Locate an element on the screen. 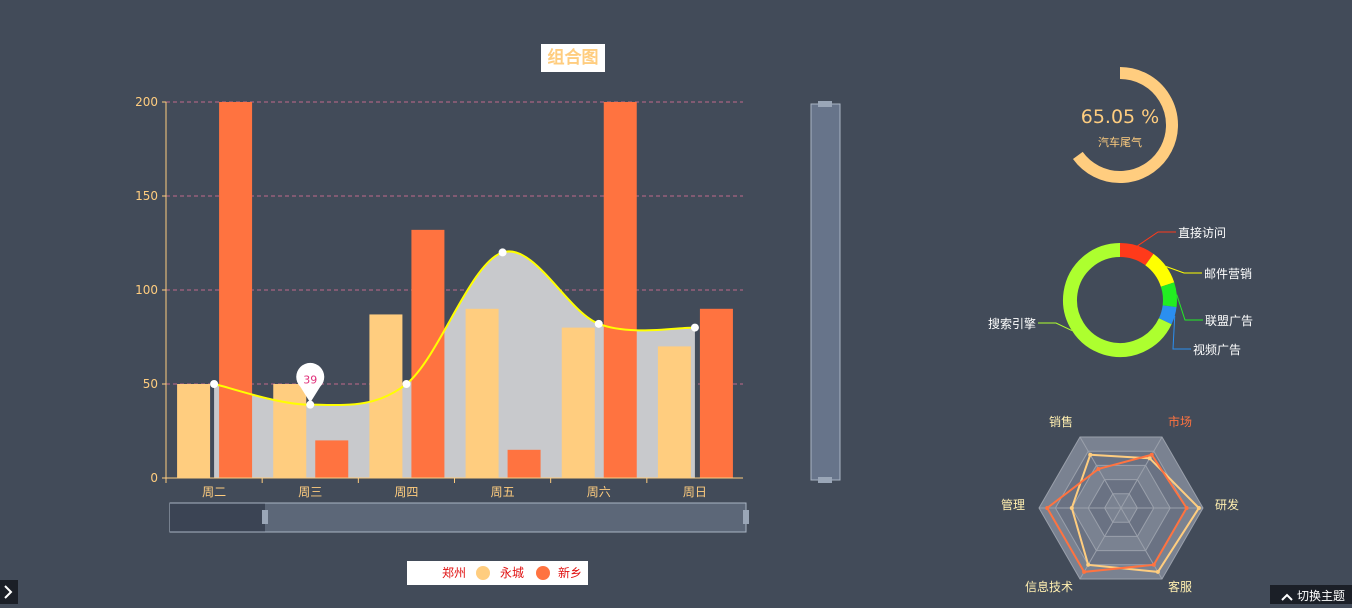  y-tick-label: 0 is located at coordinates (154, 478).